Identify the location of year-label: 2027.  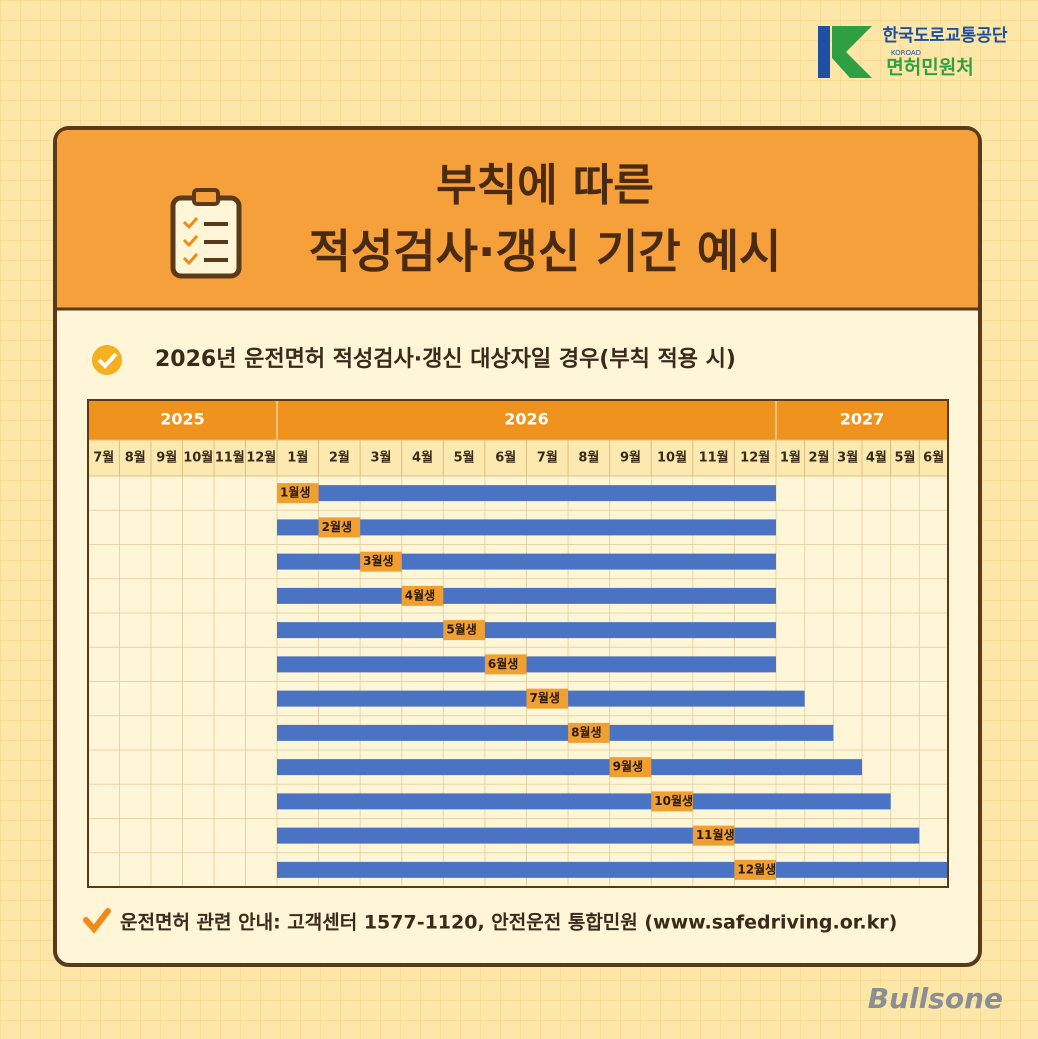
(862, 419).